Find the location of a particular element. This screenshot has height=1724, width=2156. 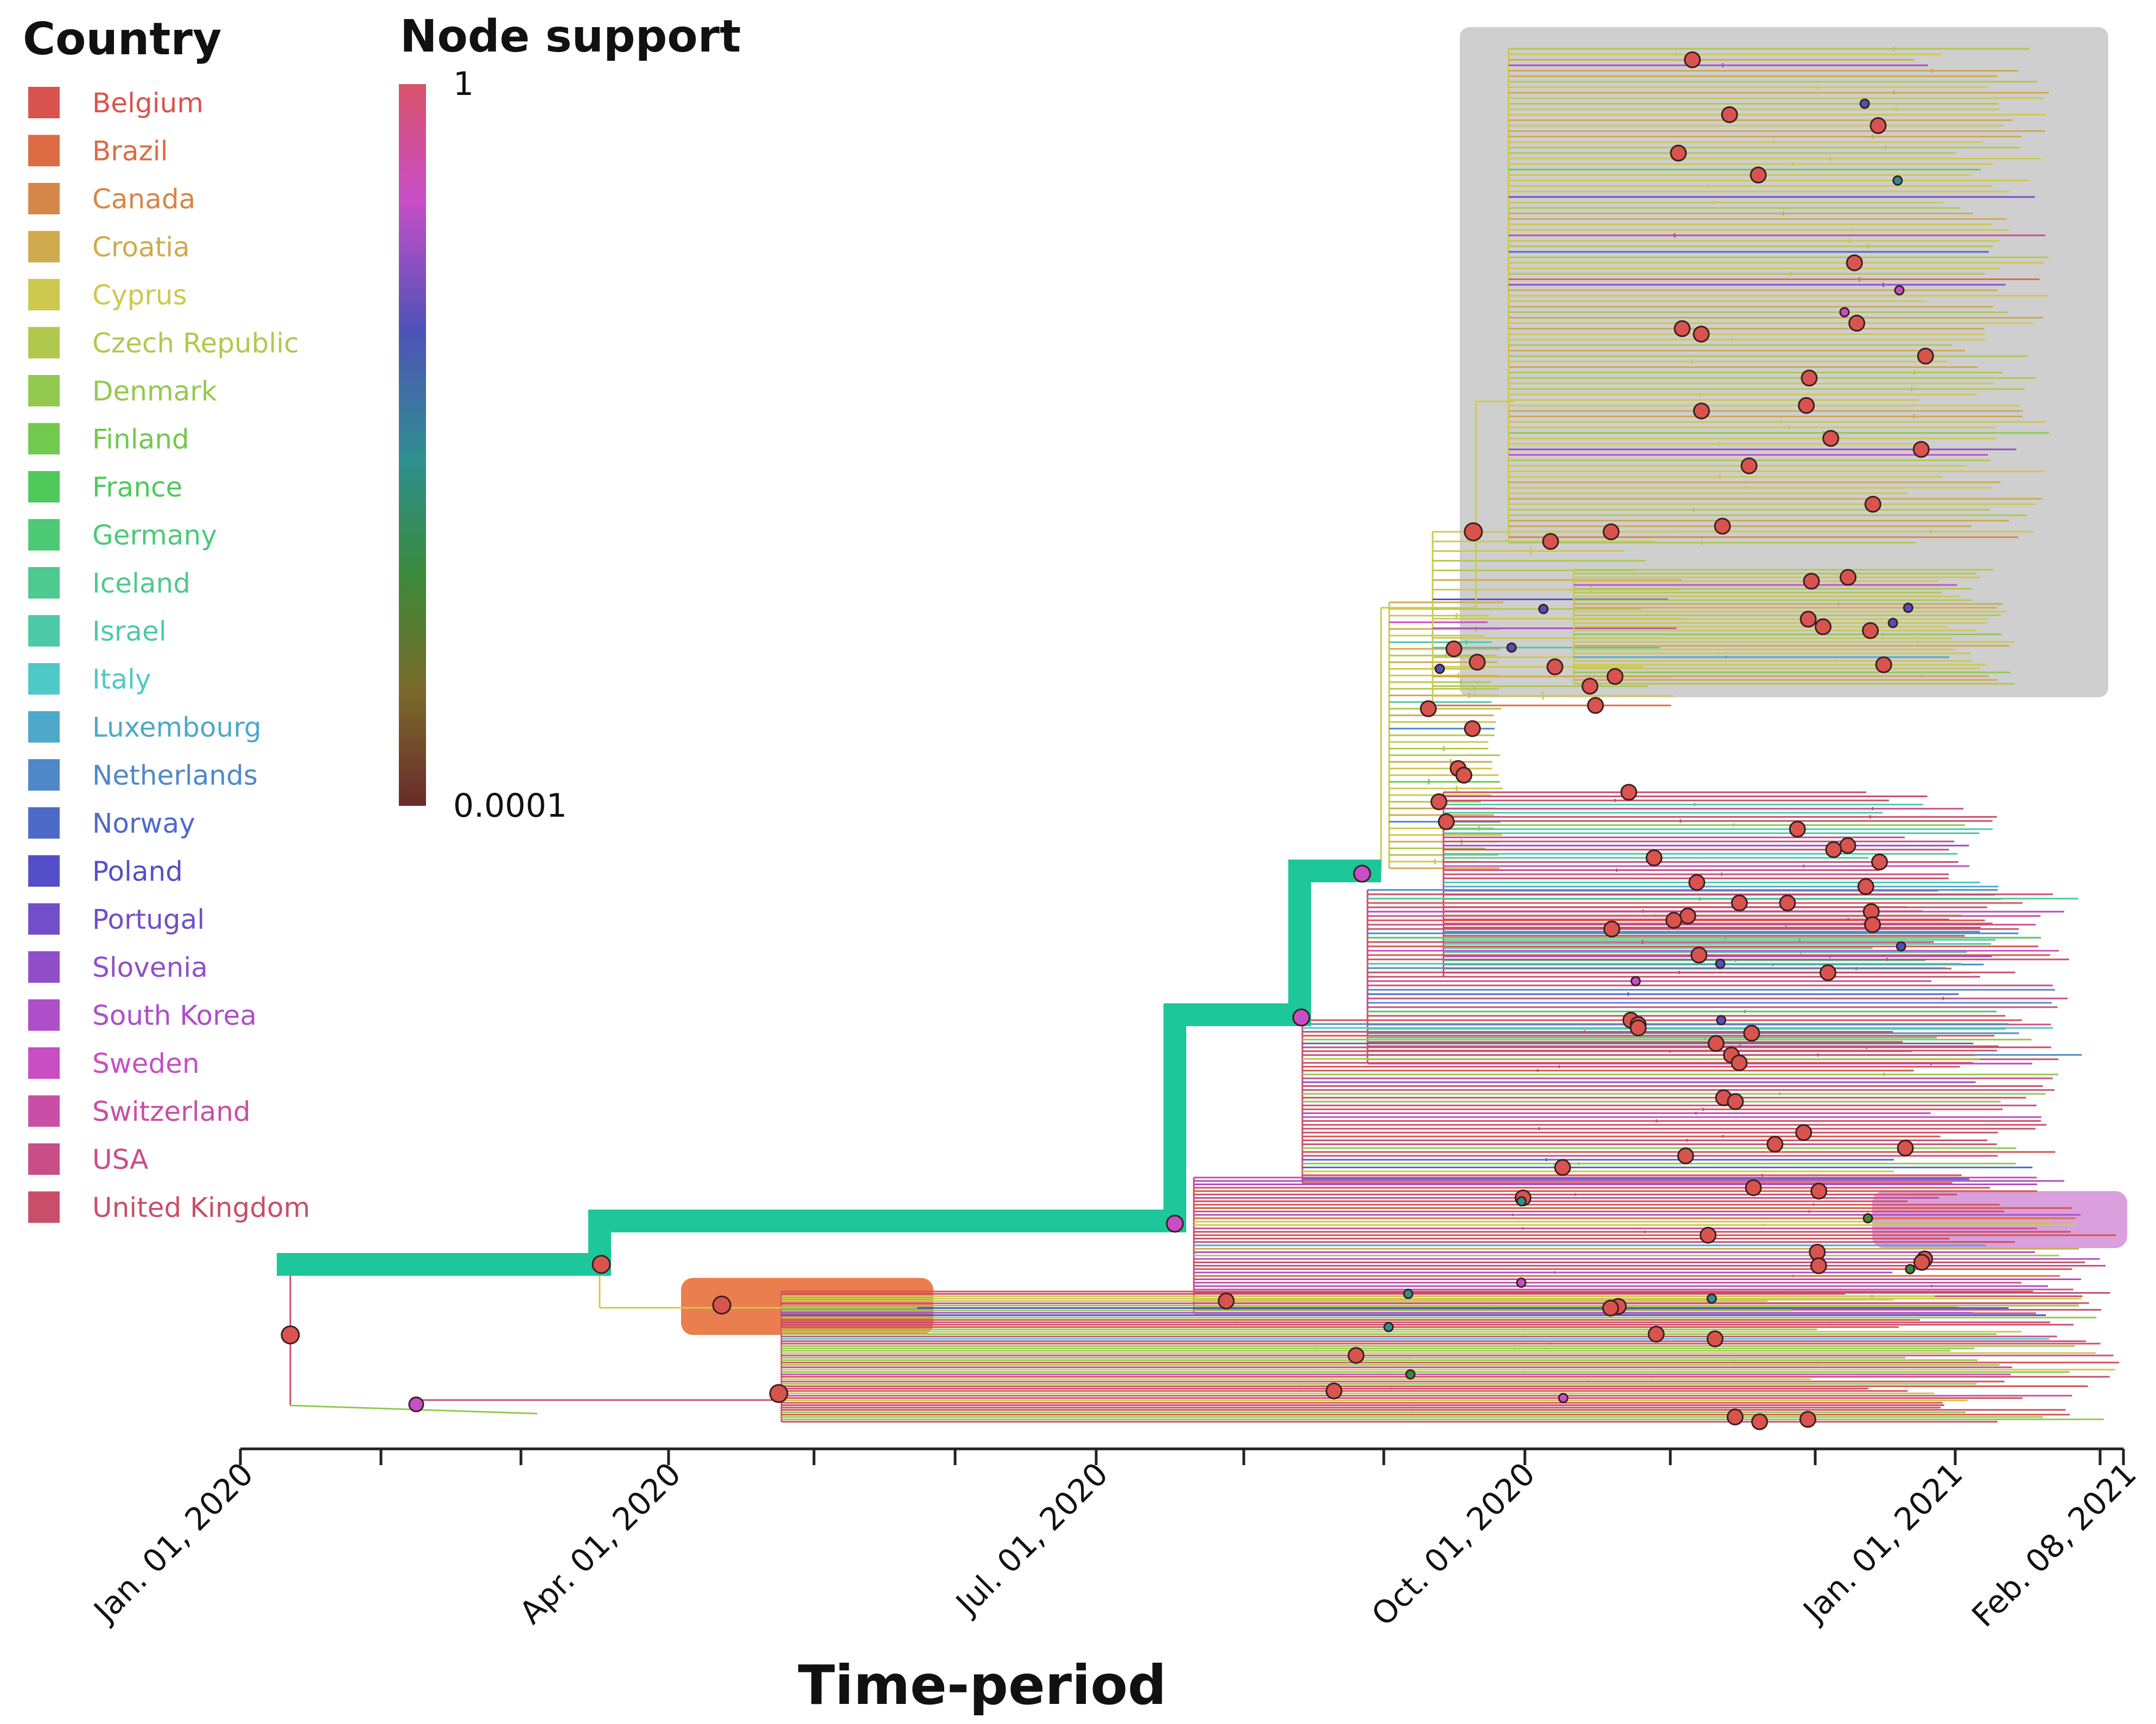

legend-entry: Finland is located at coordinates (108, 439).